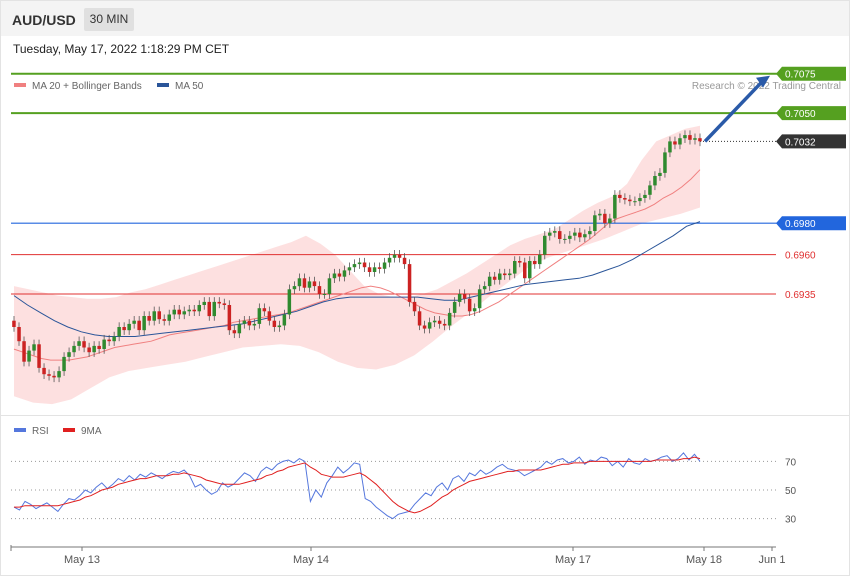  I want to click on level-tag-0.7032, so click(811, 141).